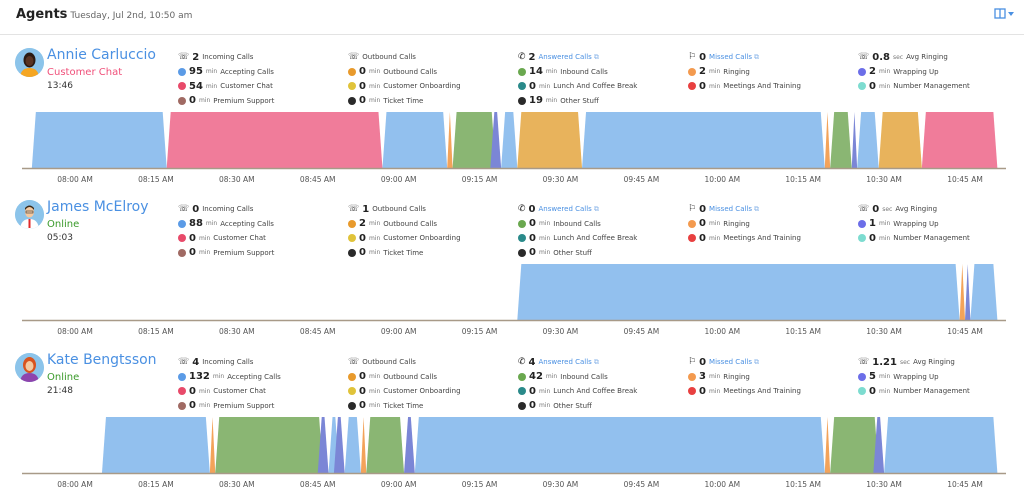 Image resolution: width=1024 pixels, height=502 pixels. I want to click on stat-label: Avg Ringing, so click(927, 57).